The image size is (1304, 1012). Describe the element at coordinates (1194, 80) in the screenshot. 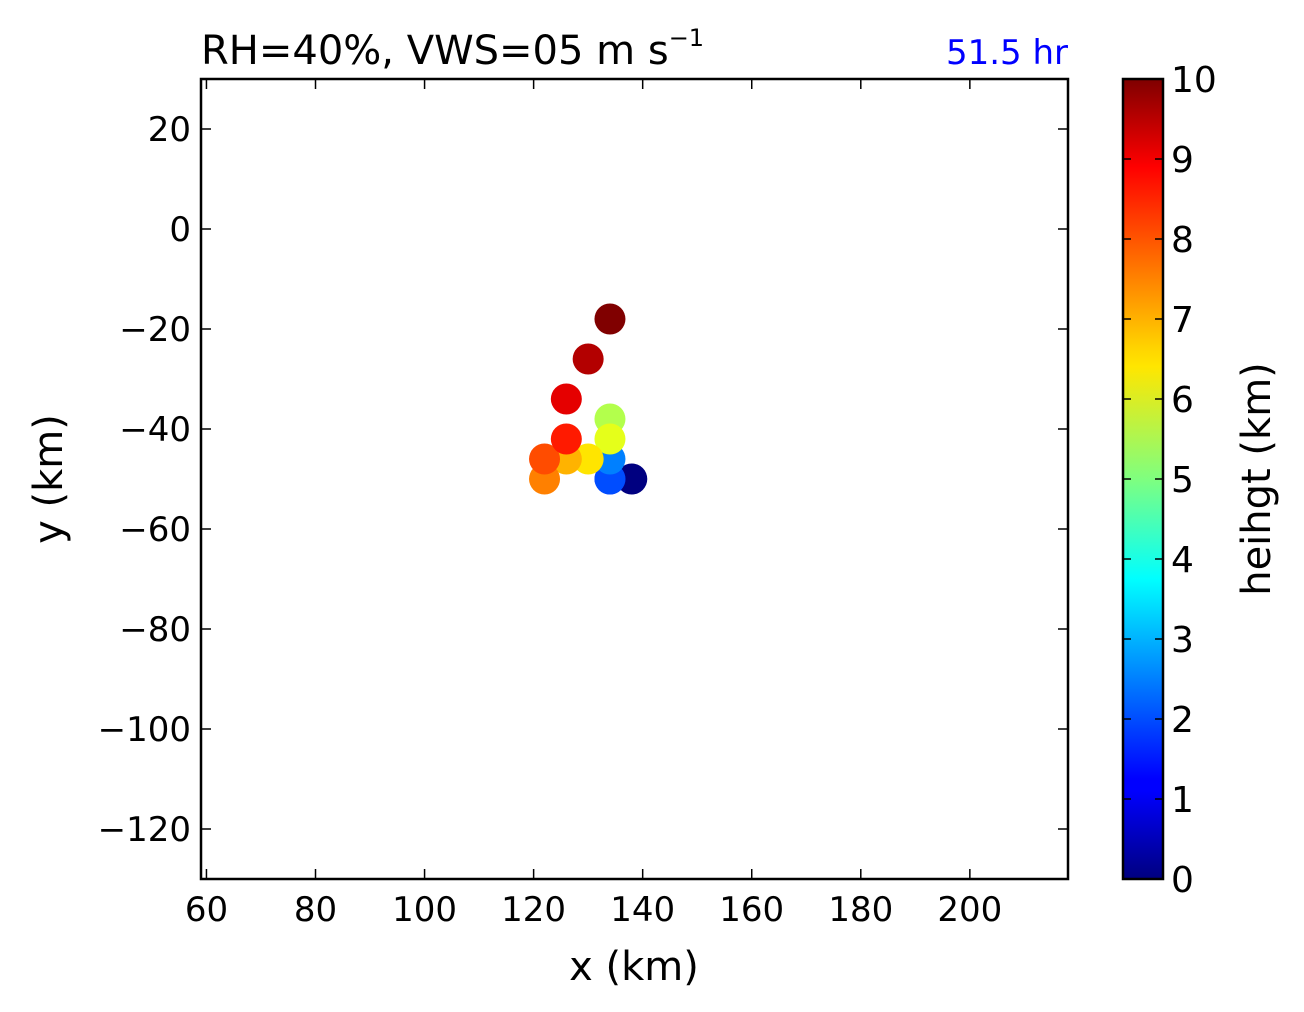

I see `colorbar-tick-label: 10` at that location.